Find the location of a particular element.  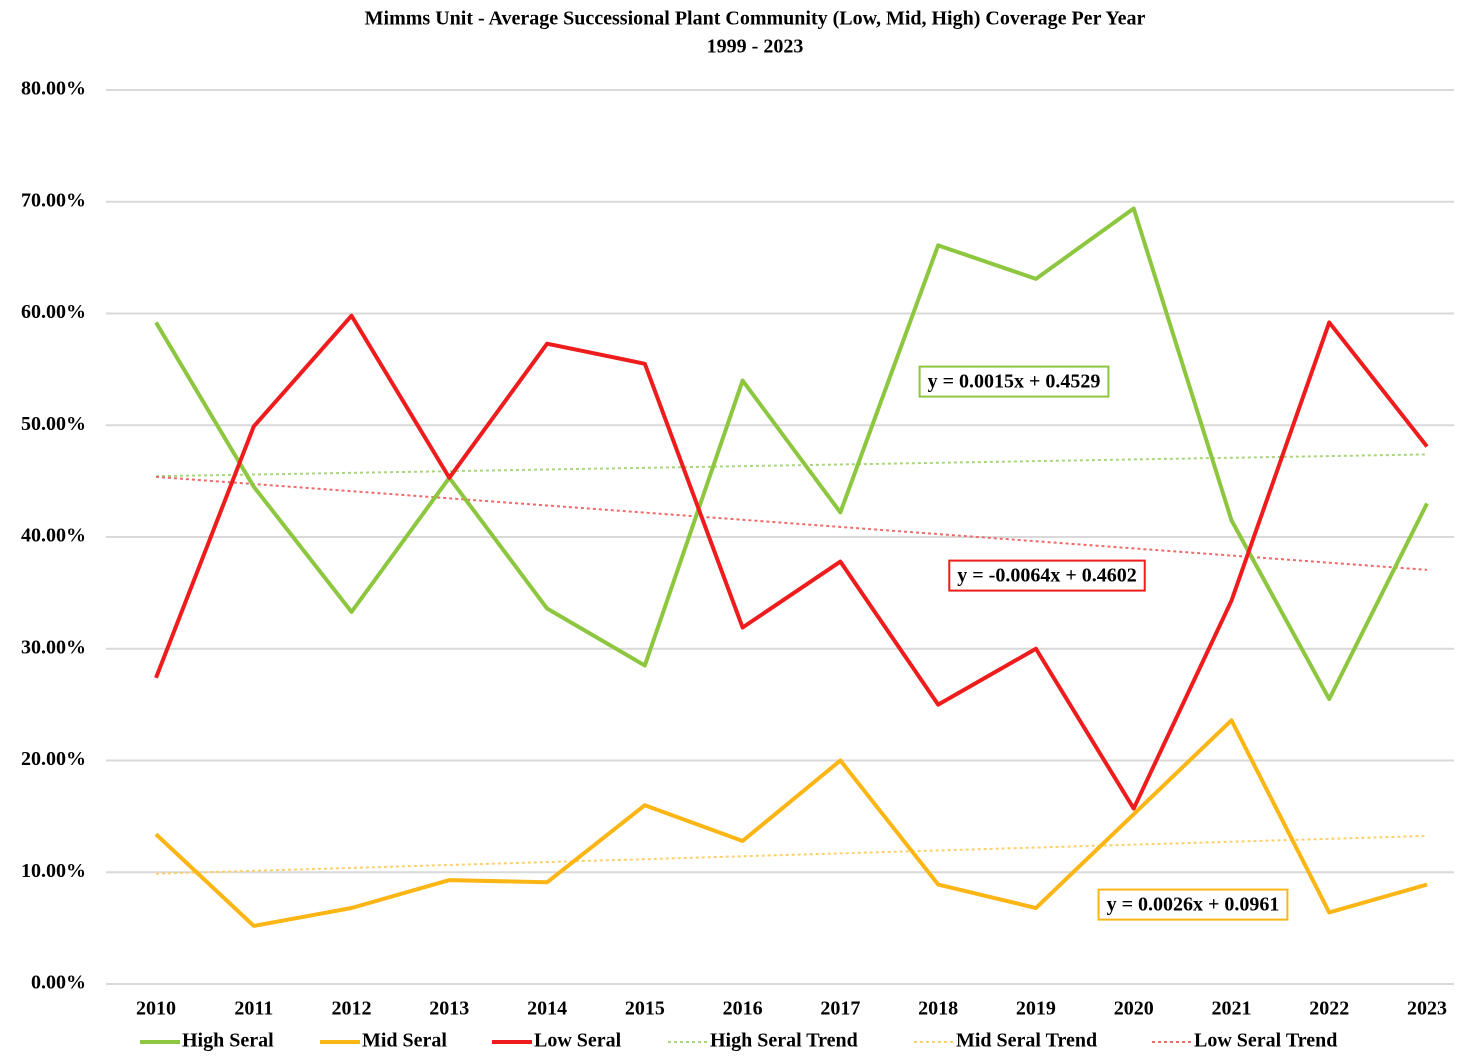

y-tick-label: 20.00% is located at coordinates (53, 759).